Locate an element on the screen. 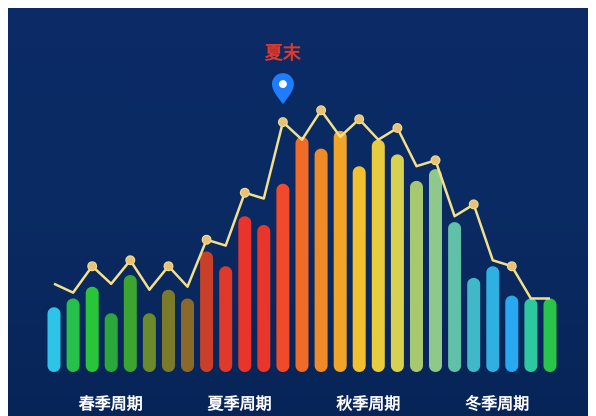  season-label: 秋季周期 is located at coordinates (368, 403).